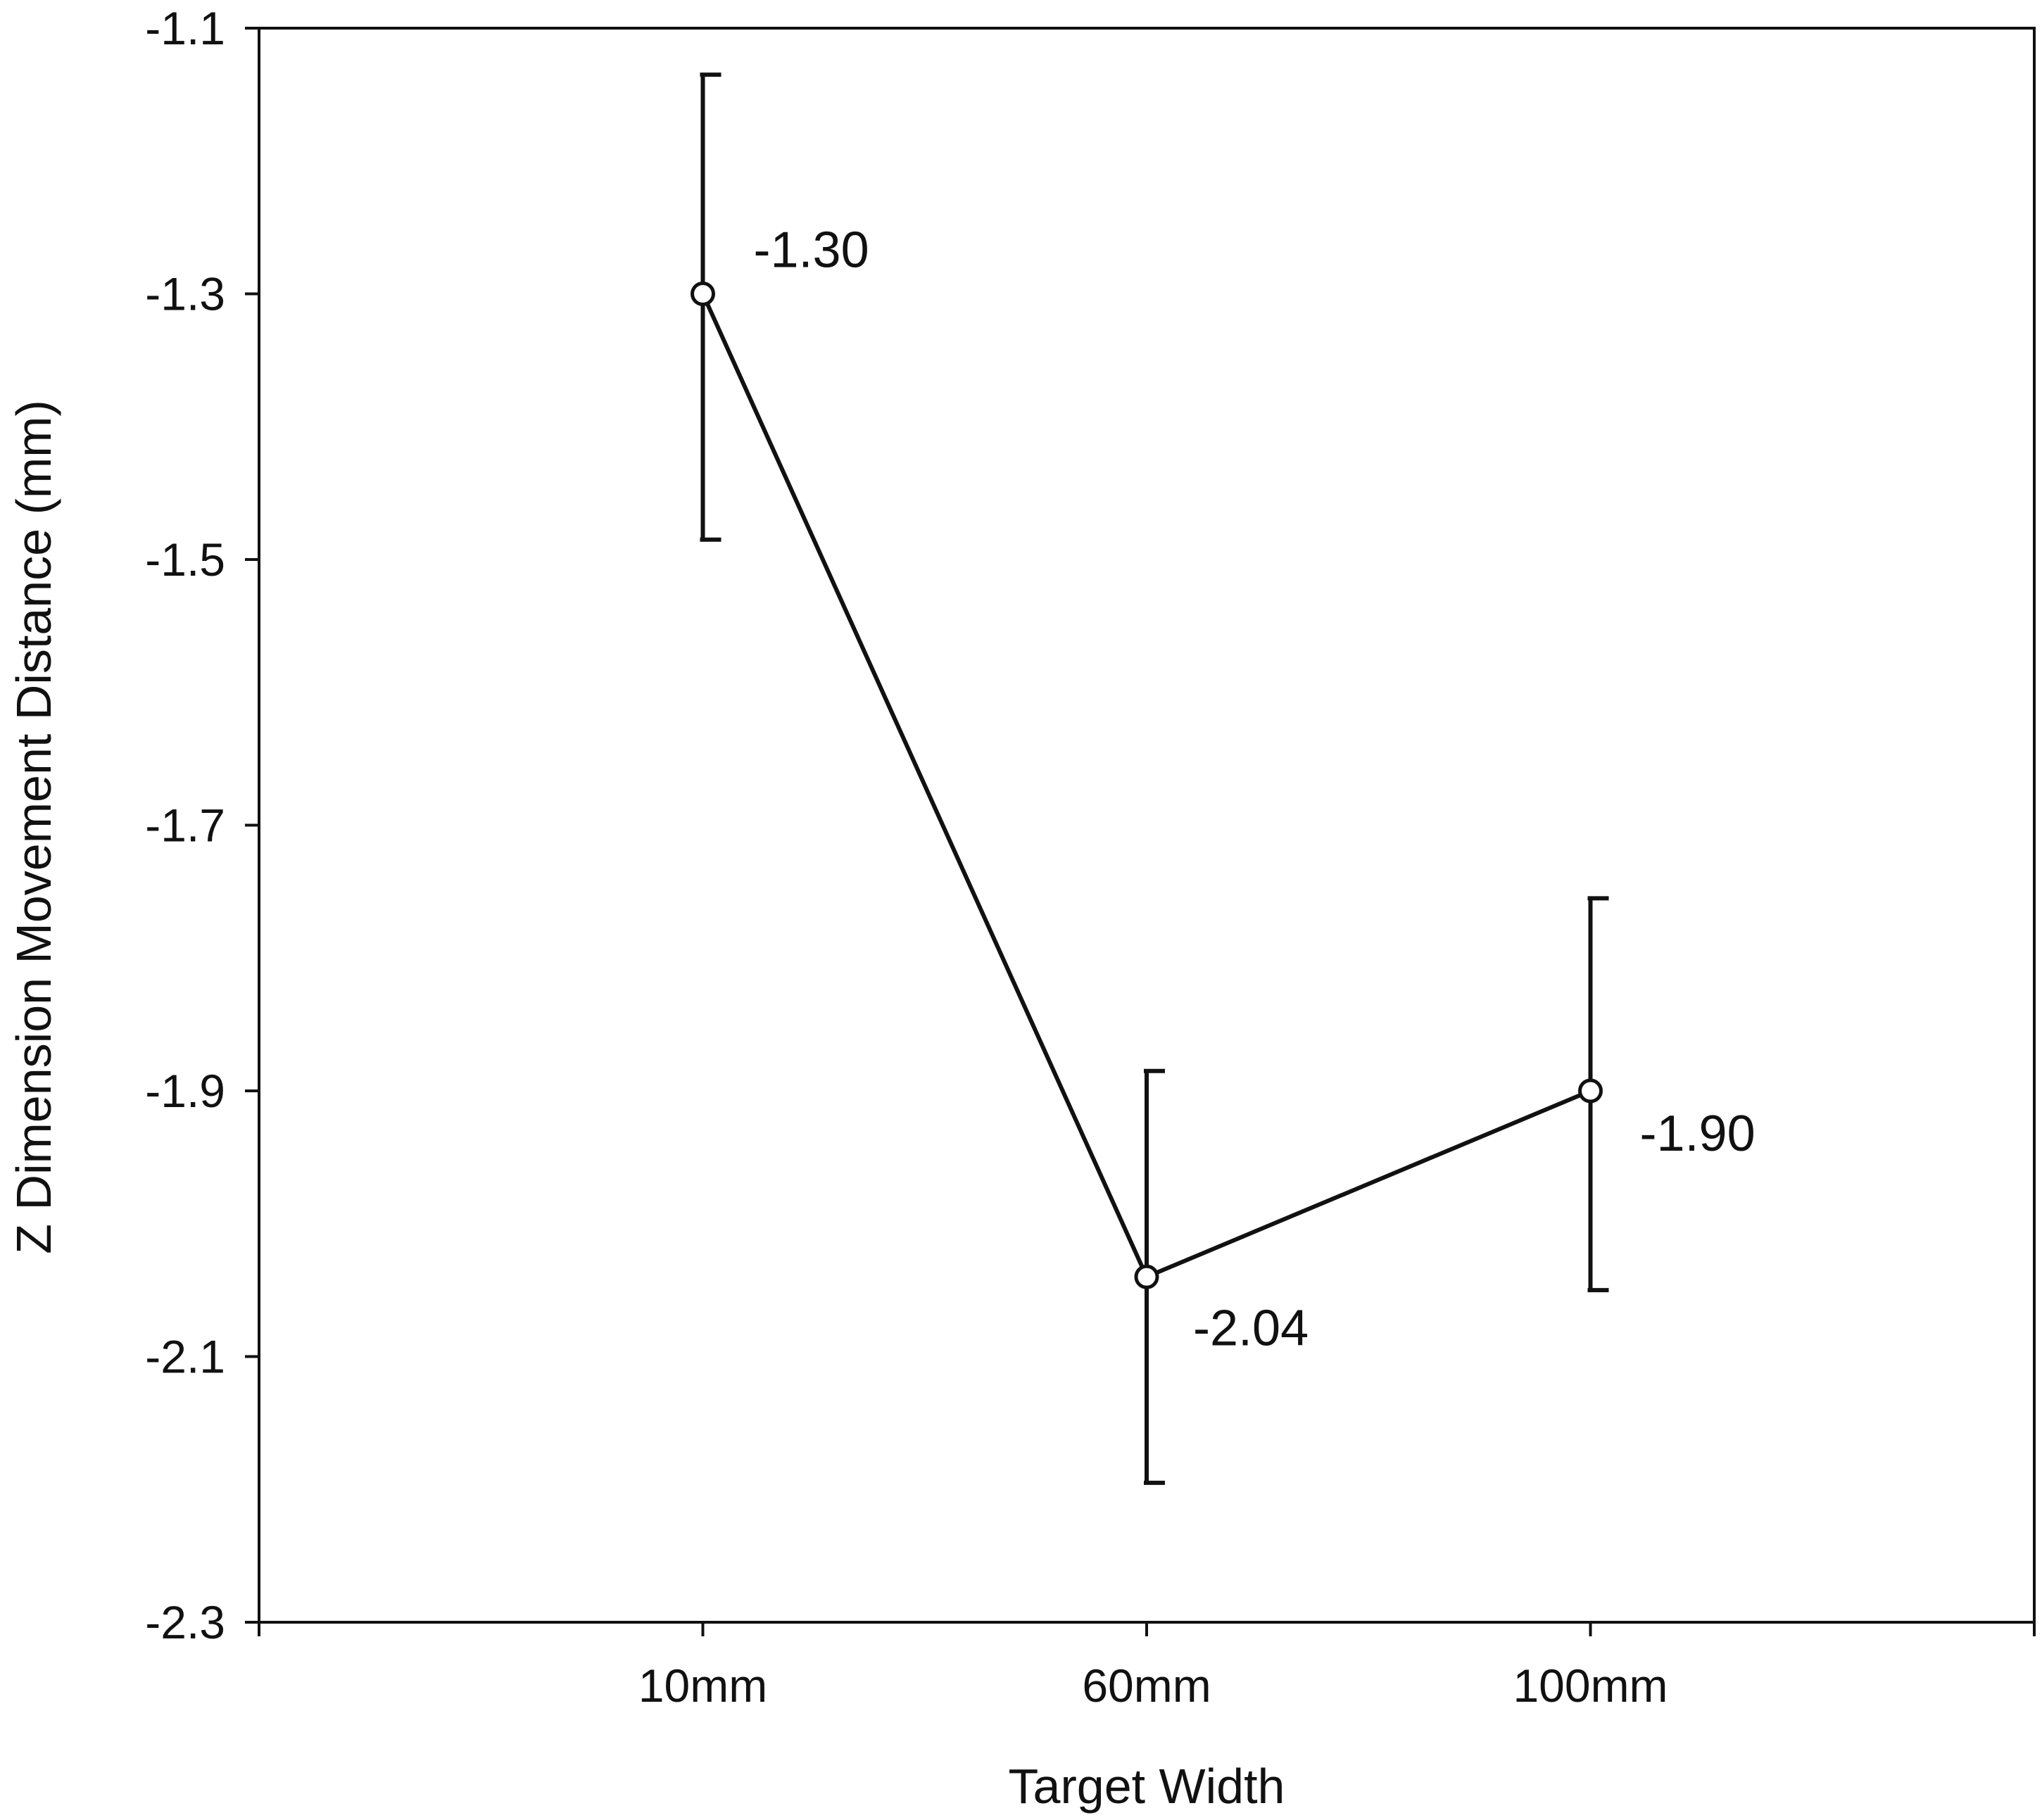 This screenshot has width=2042, height=1820. I want to click on y-tick-label: -1.7, so click(185, 826).